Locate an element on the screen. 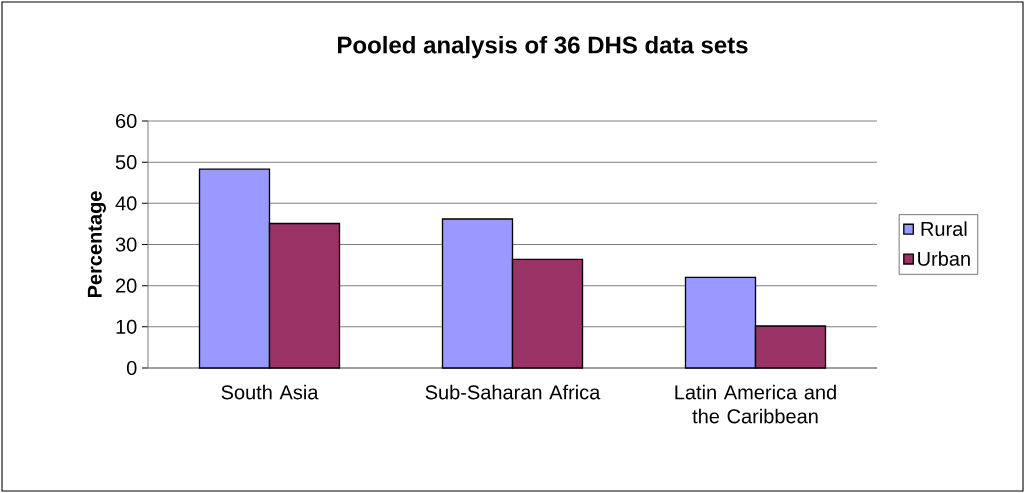 This screenshot has width=1025, height=493. y-tick-label: 20 is located at coordinates (126, 285).